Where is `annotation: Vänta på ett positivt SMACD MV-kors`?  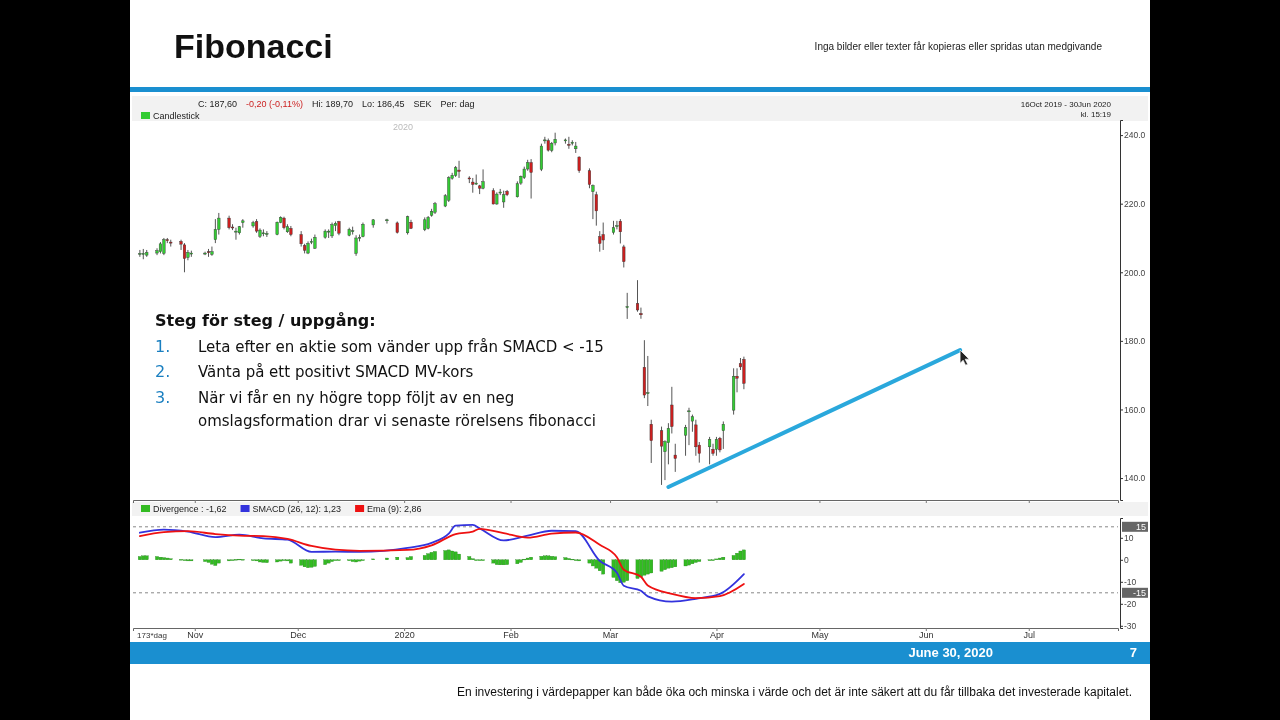
annotation: Vänta på ett positivt SMACD MV-kors is located at coordinates (336, 372).